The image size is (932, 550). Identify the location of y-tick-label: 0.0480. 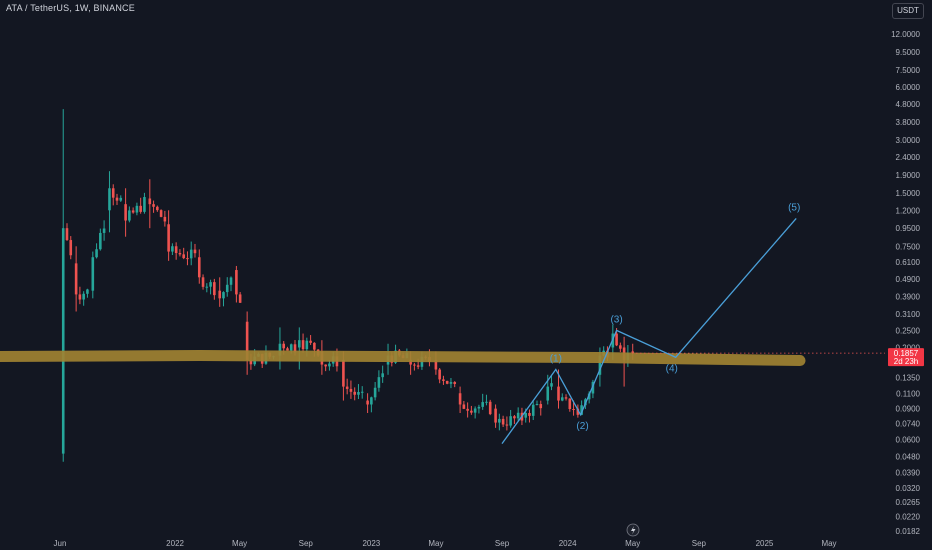
(908, 457).